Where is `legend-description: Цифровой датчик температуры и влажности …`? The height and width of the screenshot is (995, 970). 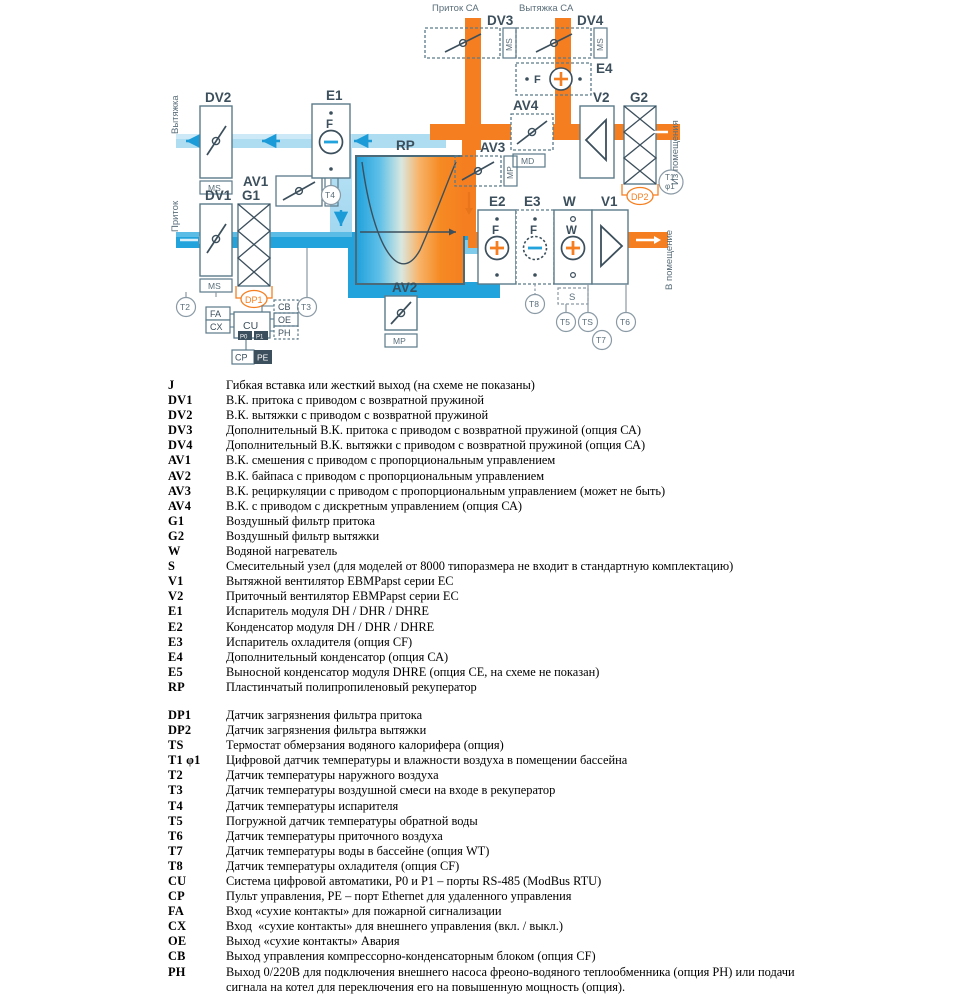 legend-description: Цифровой датчик температуры и влажности … is located at coordinates (427, 760).